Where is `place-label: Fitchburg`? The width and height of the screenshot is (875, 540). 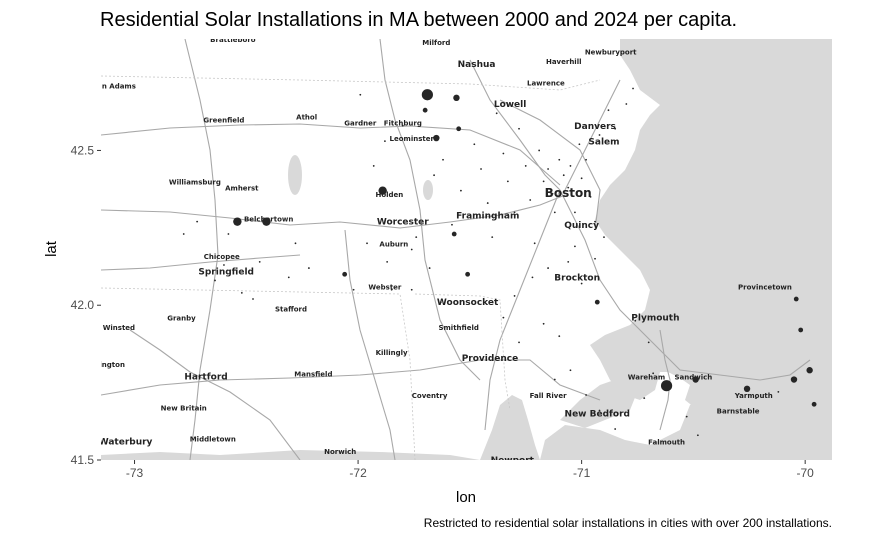 place-label: Fitchburg is located at coordinates (403, 124).